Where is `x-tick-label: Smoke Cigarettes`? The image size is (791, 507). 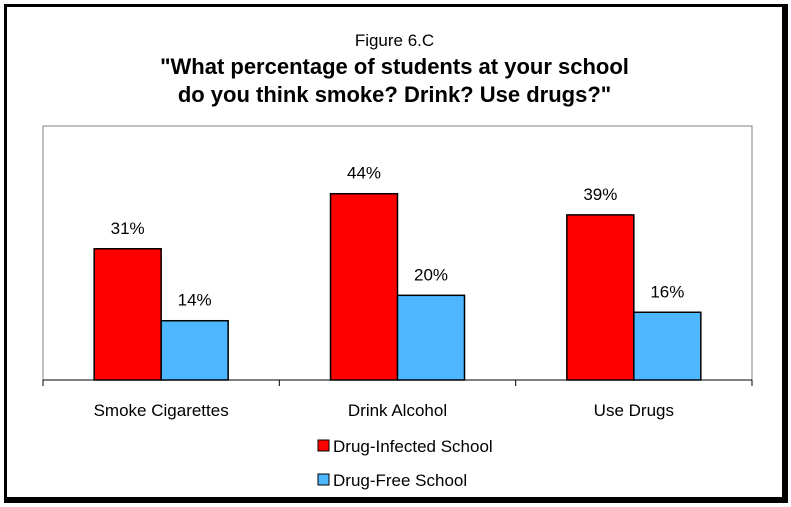 x-tick-label: Smoke Cigarettes is located at coordinates (161, 410).